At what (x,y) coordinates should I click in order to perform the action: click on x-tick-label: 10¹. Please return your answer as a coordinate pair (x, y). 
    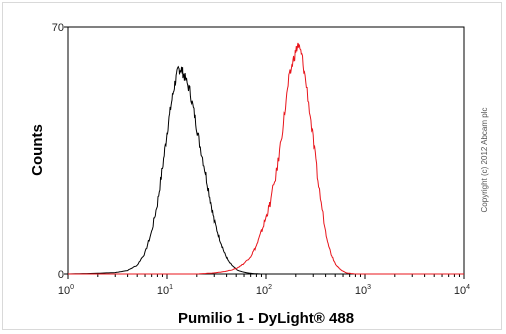
    Looking at the image, I should click on (165, 290).